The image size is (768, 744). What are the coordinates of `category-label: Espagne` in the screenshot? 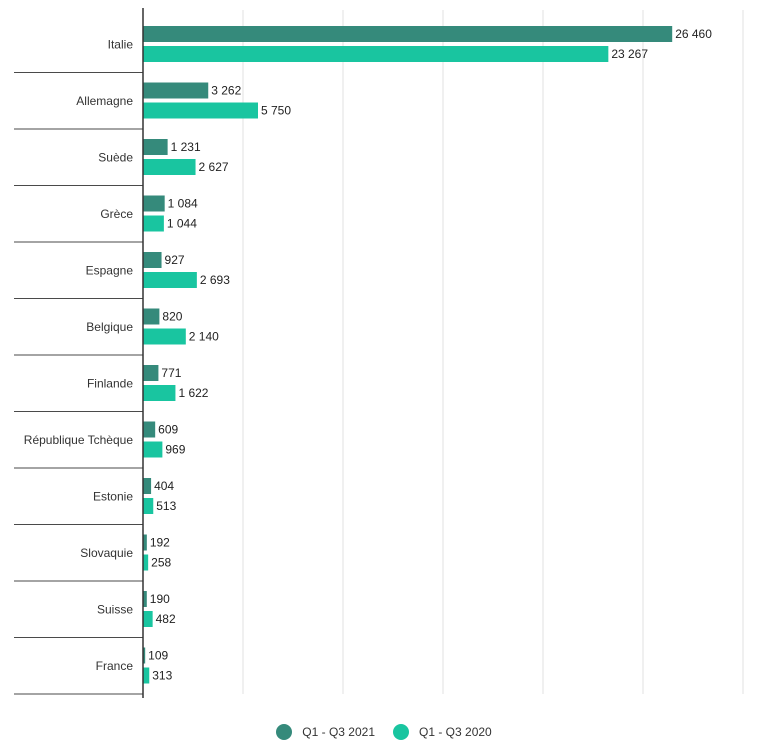 It's located at (110, 270).